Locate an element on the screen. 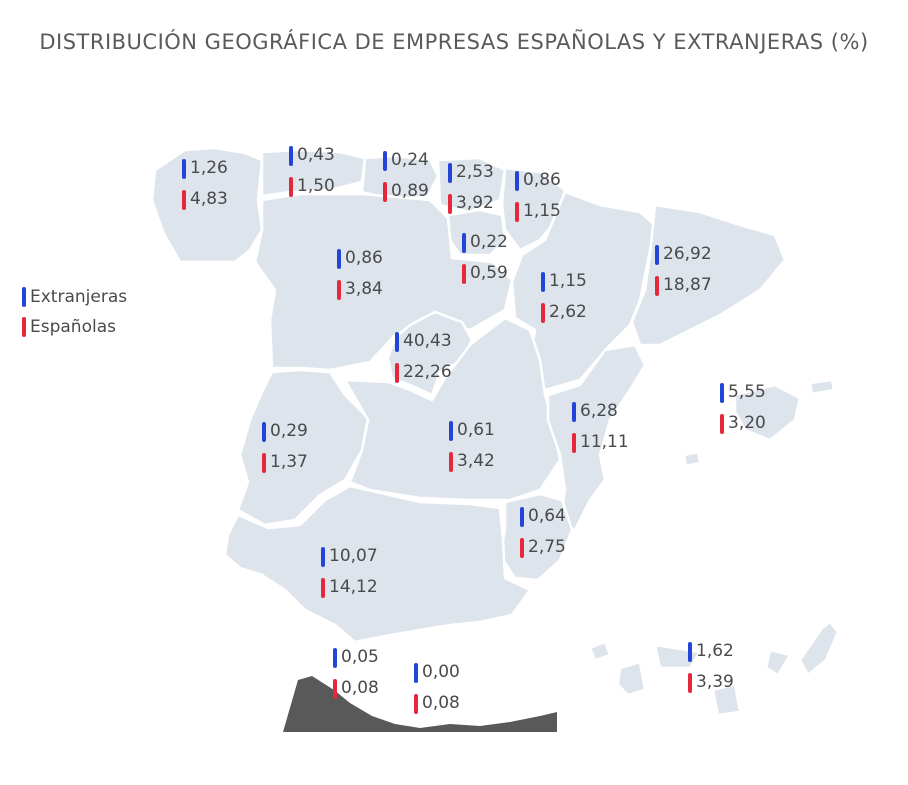 This screenshot has width=908, height=785. region-value-pair: 6,28 11,11 is located at coordinates (600, 427).